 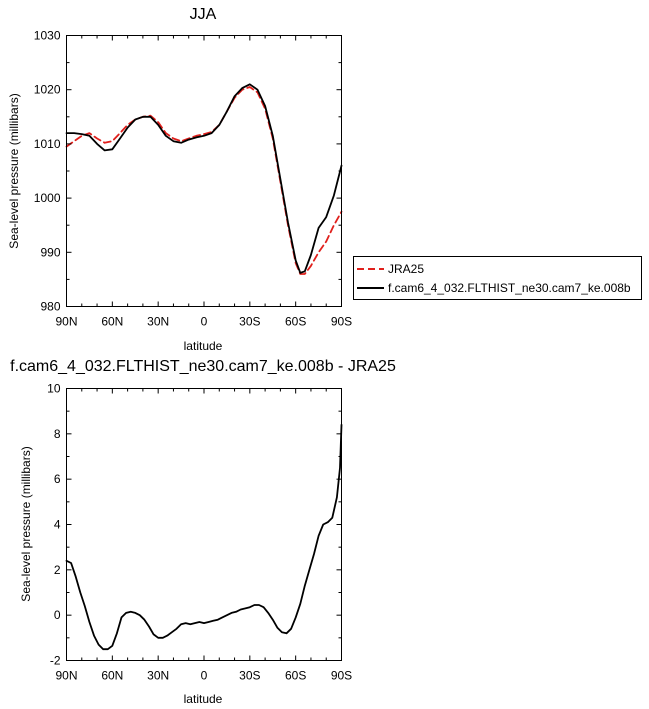 What do you see at coordinates (50, 252) in the screenshot?
I see `y-tick-label: 990` at bounding box center [50, 252].